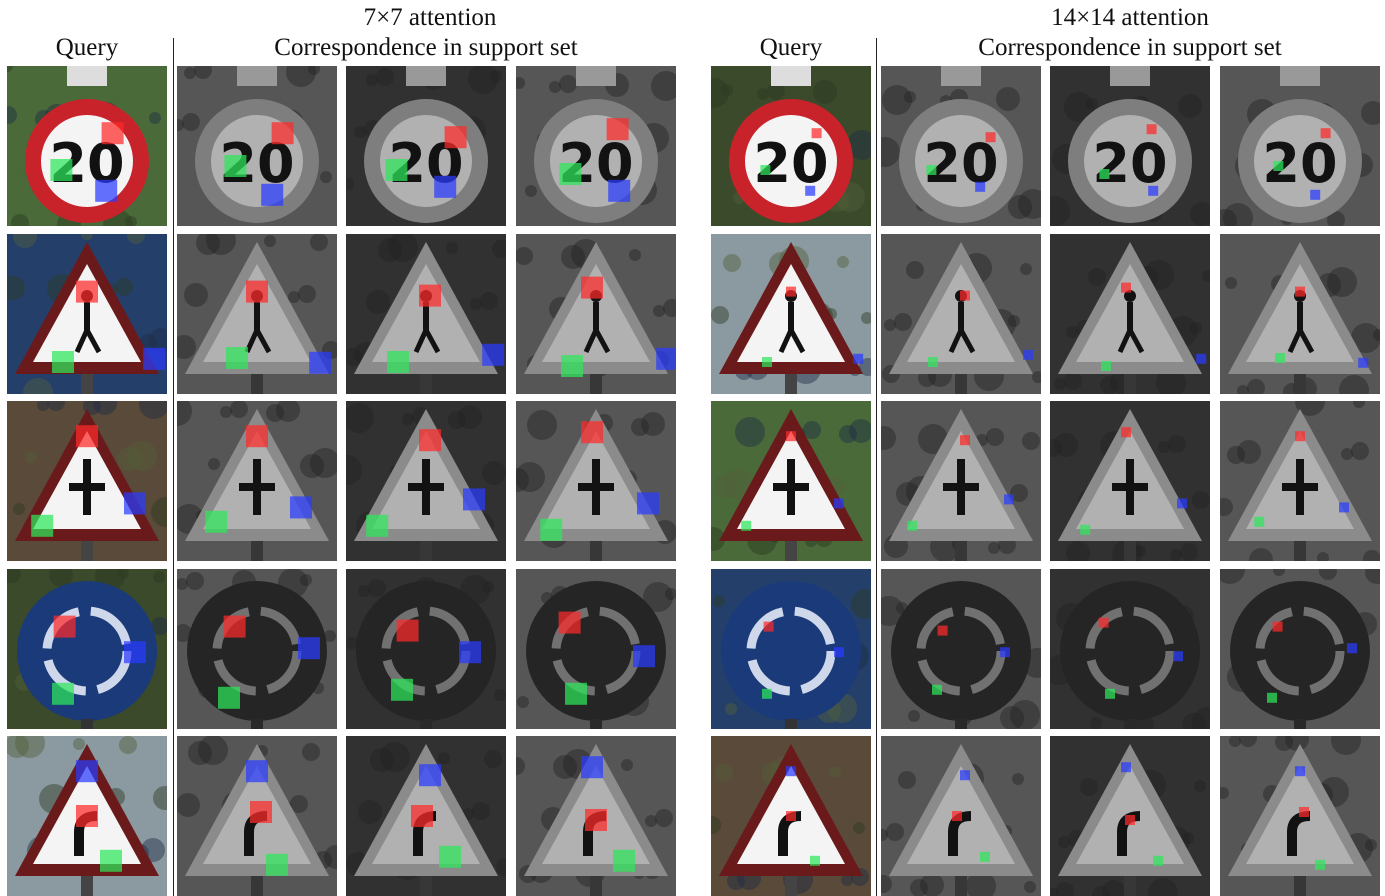 The image size is (1385, 896). What do you see at coordinates (961, 816) in the screenshot?
I see `support-image-curve-warning` at bounding box center [961, 816].